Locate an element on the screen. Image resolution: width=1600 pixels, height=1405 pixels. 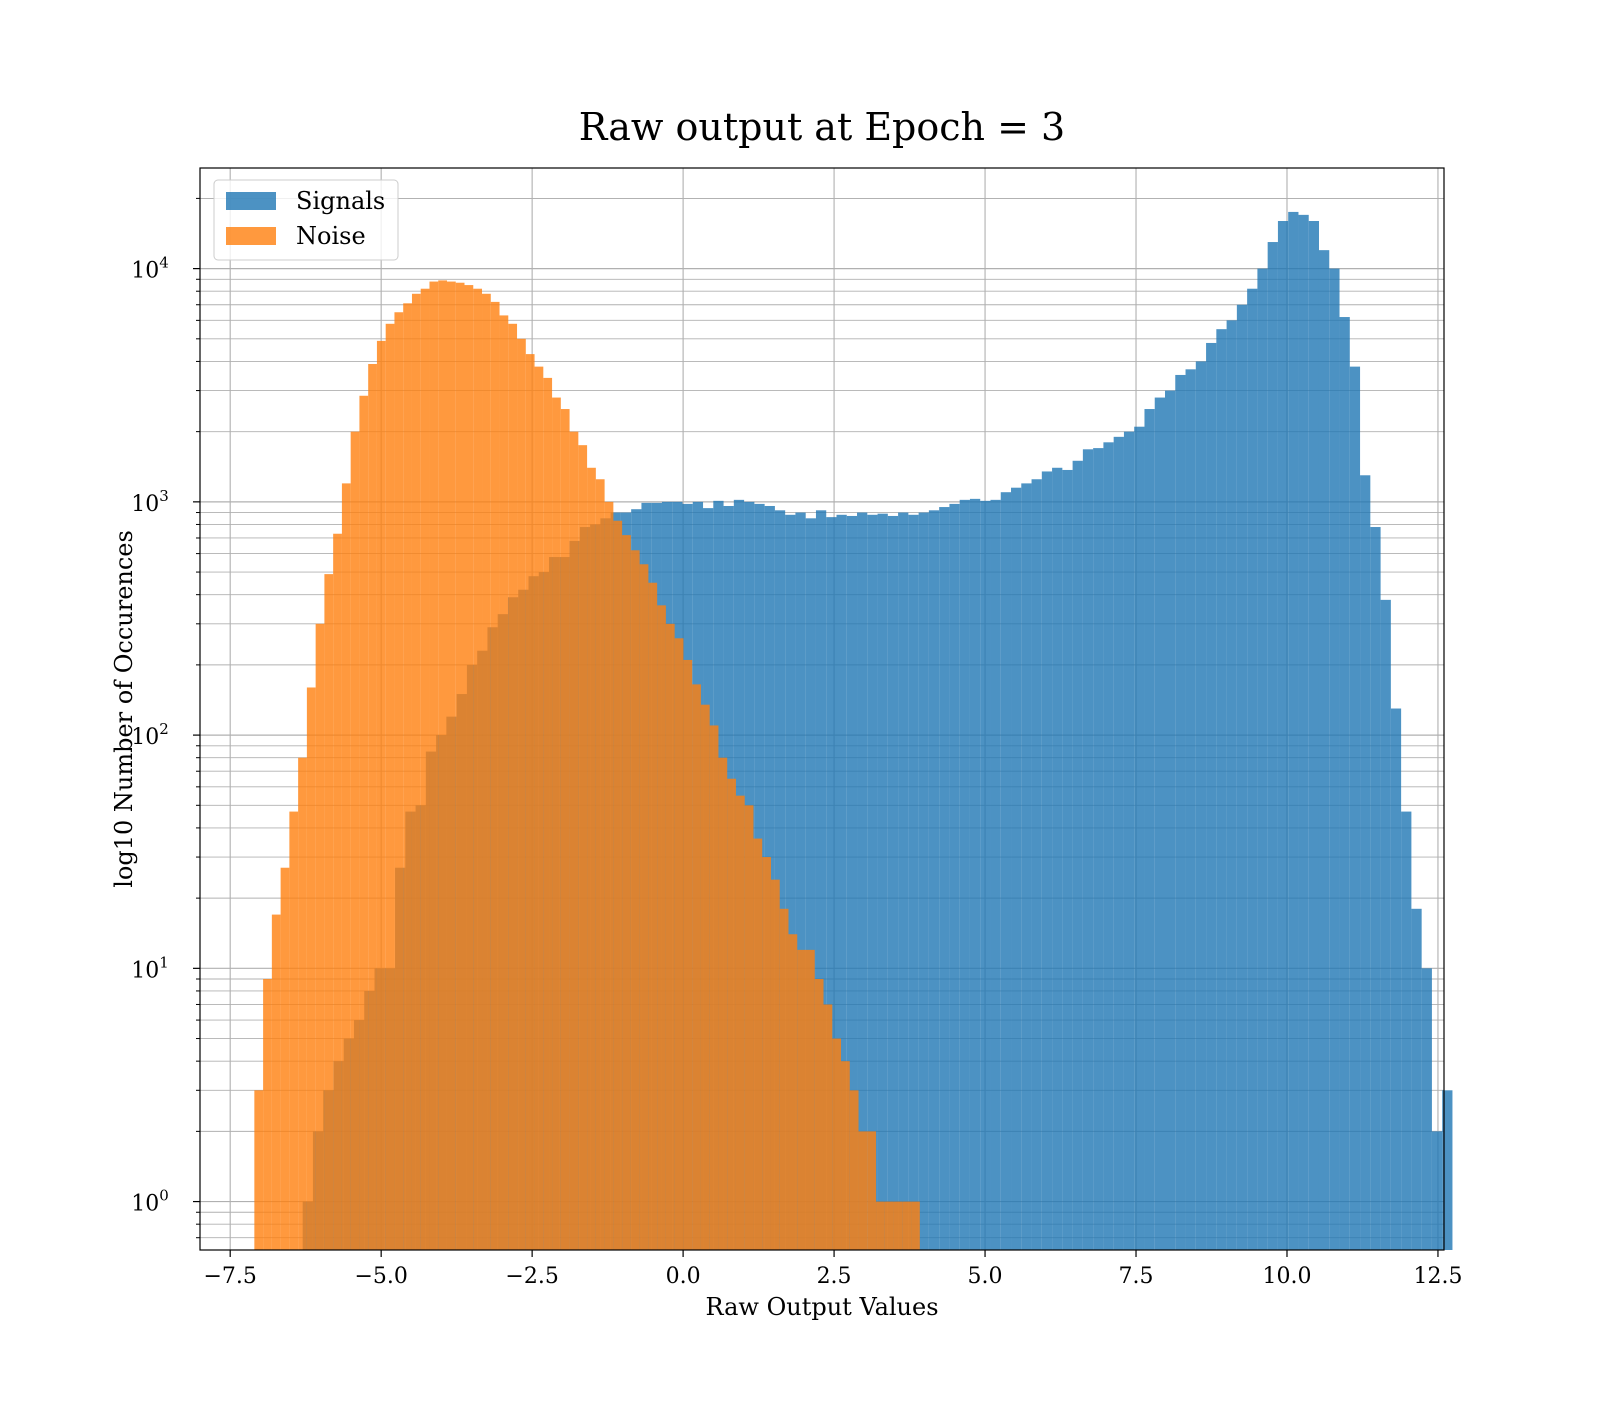
y-tick-label: 10² is located at coordinates (150, 735).